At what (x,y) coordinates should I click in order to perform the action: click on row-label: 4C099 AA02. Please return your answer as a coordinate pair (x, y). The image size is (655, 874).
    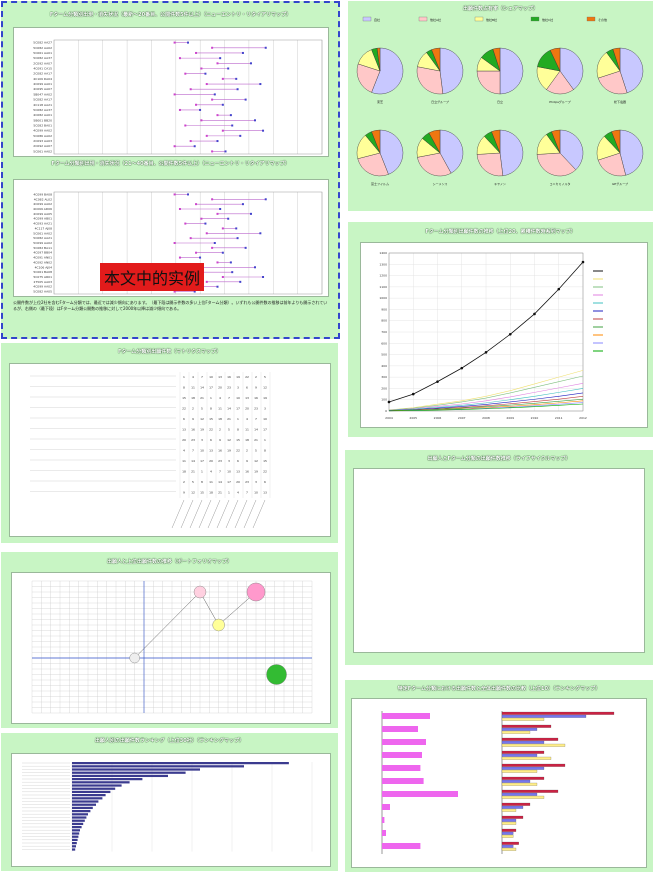
    Looking at the image, I should click on (42, 131).